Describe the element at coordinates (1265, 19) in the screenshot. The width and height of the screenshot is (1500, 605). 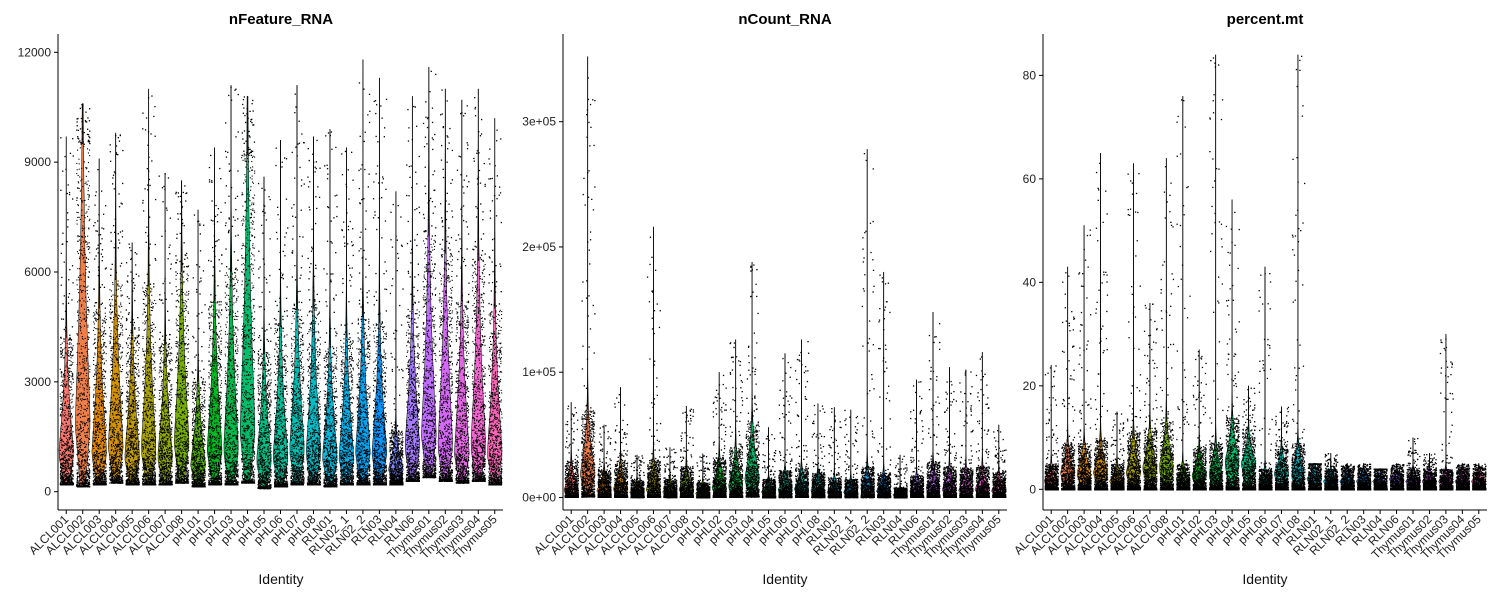
I see `panel-title: percent.mt` at that location.